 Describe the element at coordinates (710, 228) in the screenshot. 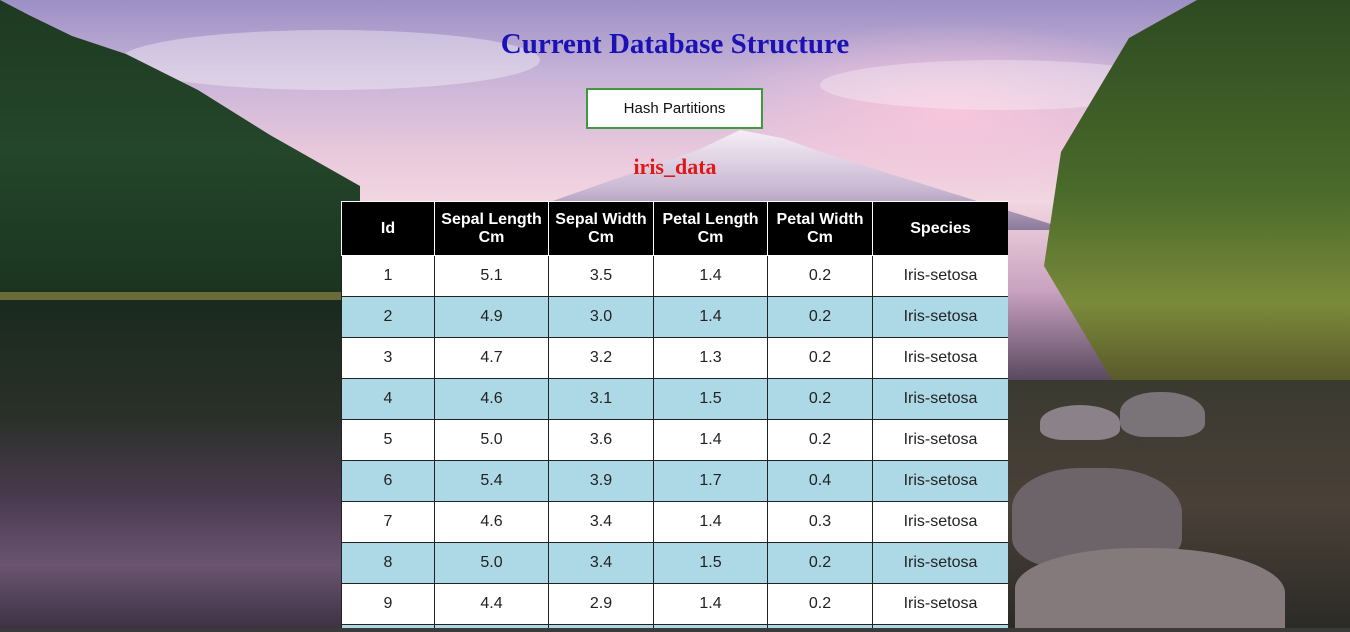

I see `column-header-petal-length: Petal Length Cm` at that location.